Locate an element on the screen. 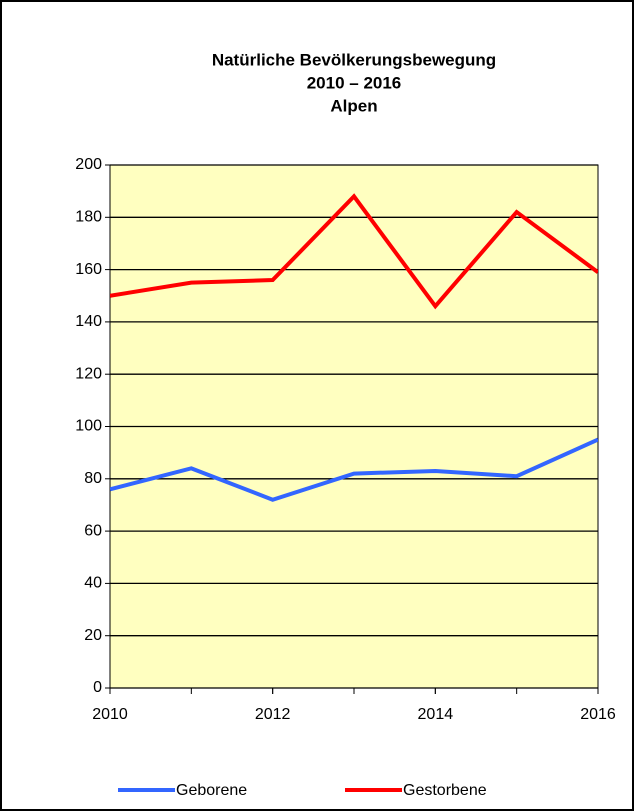 This screenshot has width=635, height=812. chart-title: Natürliche Bevölkerungsbewegung is located at coordinates (354, 59).